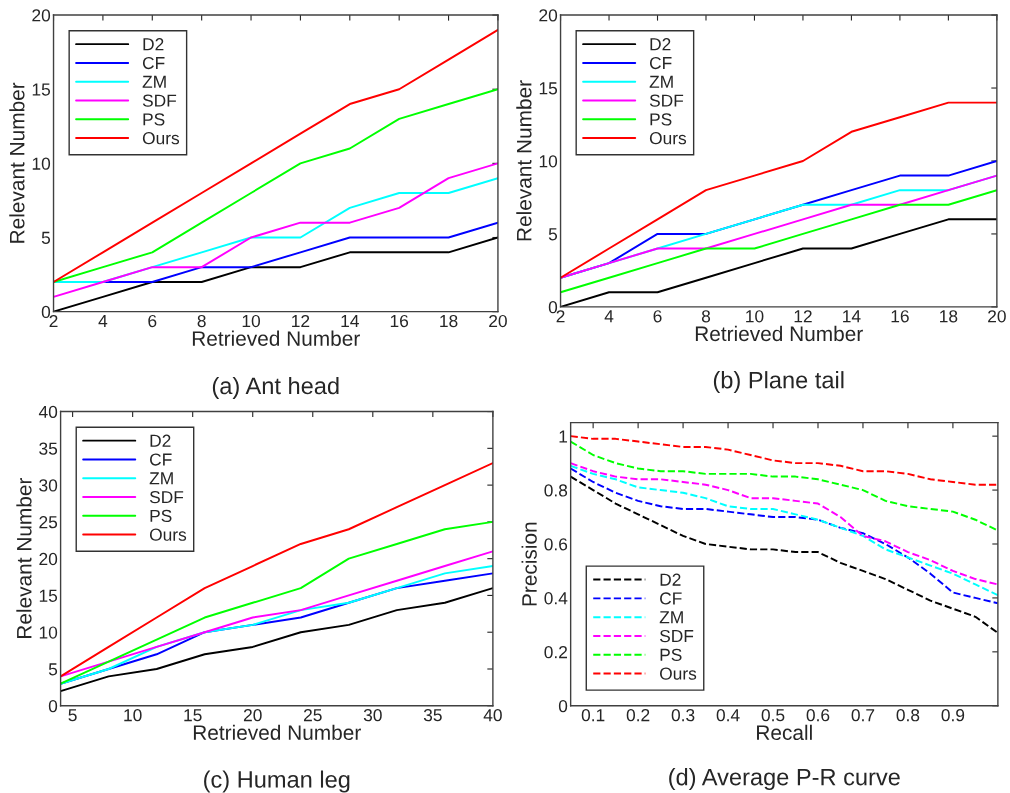 Image resolution: width=1010 pixels, height=793 pixels. Describe the element at coordinates (372, 715) in the screenshot. I see `x-tick-label: 30` at that location.